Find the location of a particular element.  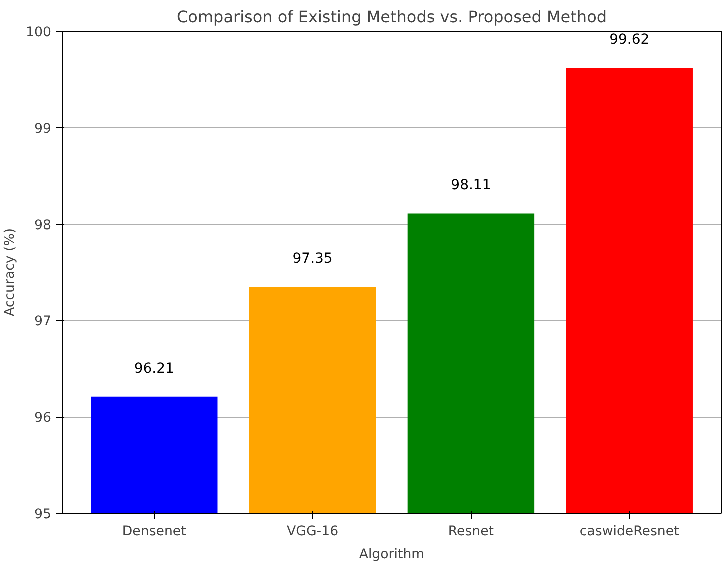

data-label: 97.35 is located at coordinates (312, 258).